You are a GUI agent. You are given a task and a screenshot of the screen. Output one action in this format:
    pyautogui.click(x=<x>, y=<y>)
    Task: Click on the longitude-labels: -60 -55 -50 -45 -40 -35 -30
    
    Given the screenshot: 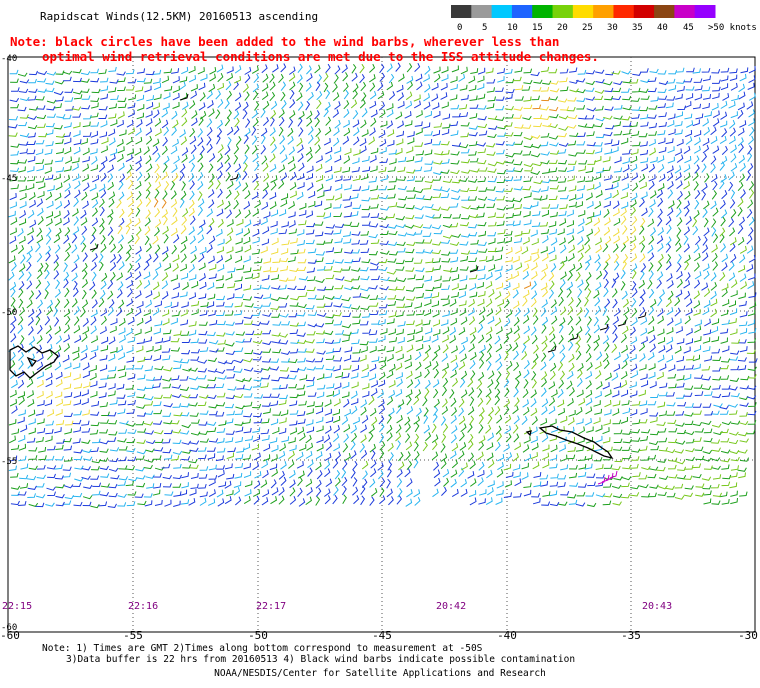 What is the action you would take?
    pyautogui.click(x=379, y=635)
    